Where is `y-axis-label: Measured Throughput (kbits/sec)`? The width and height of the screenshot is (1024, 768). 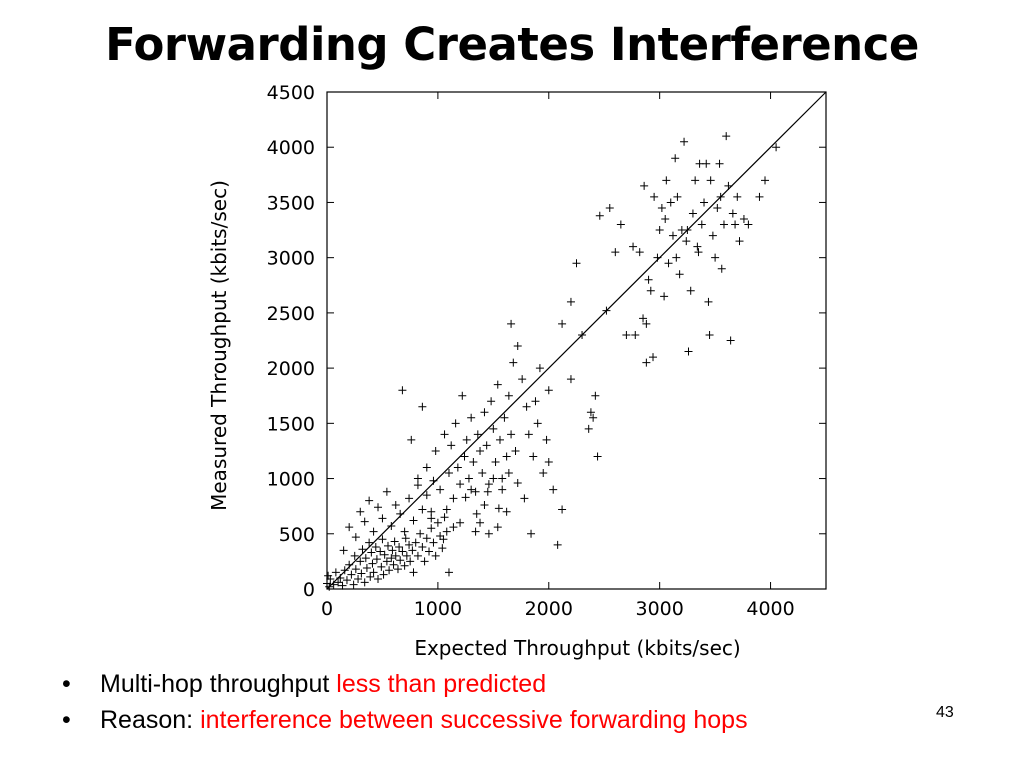
y-axis-label: Measured Throughput (kbits/sec) is located at coordinates (219, 345).